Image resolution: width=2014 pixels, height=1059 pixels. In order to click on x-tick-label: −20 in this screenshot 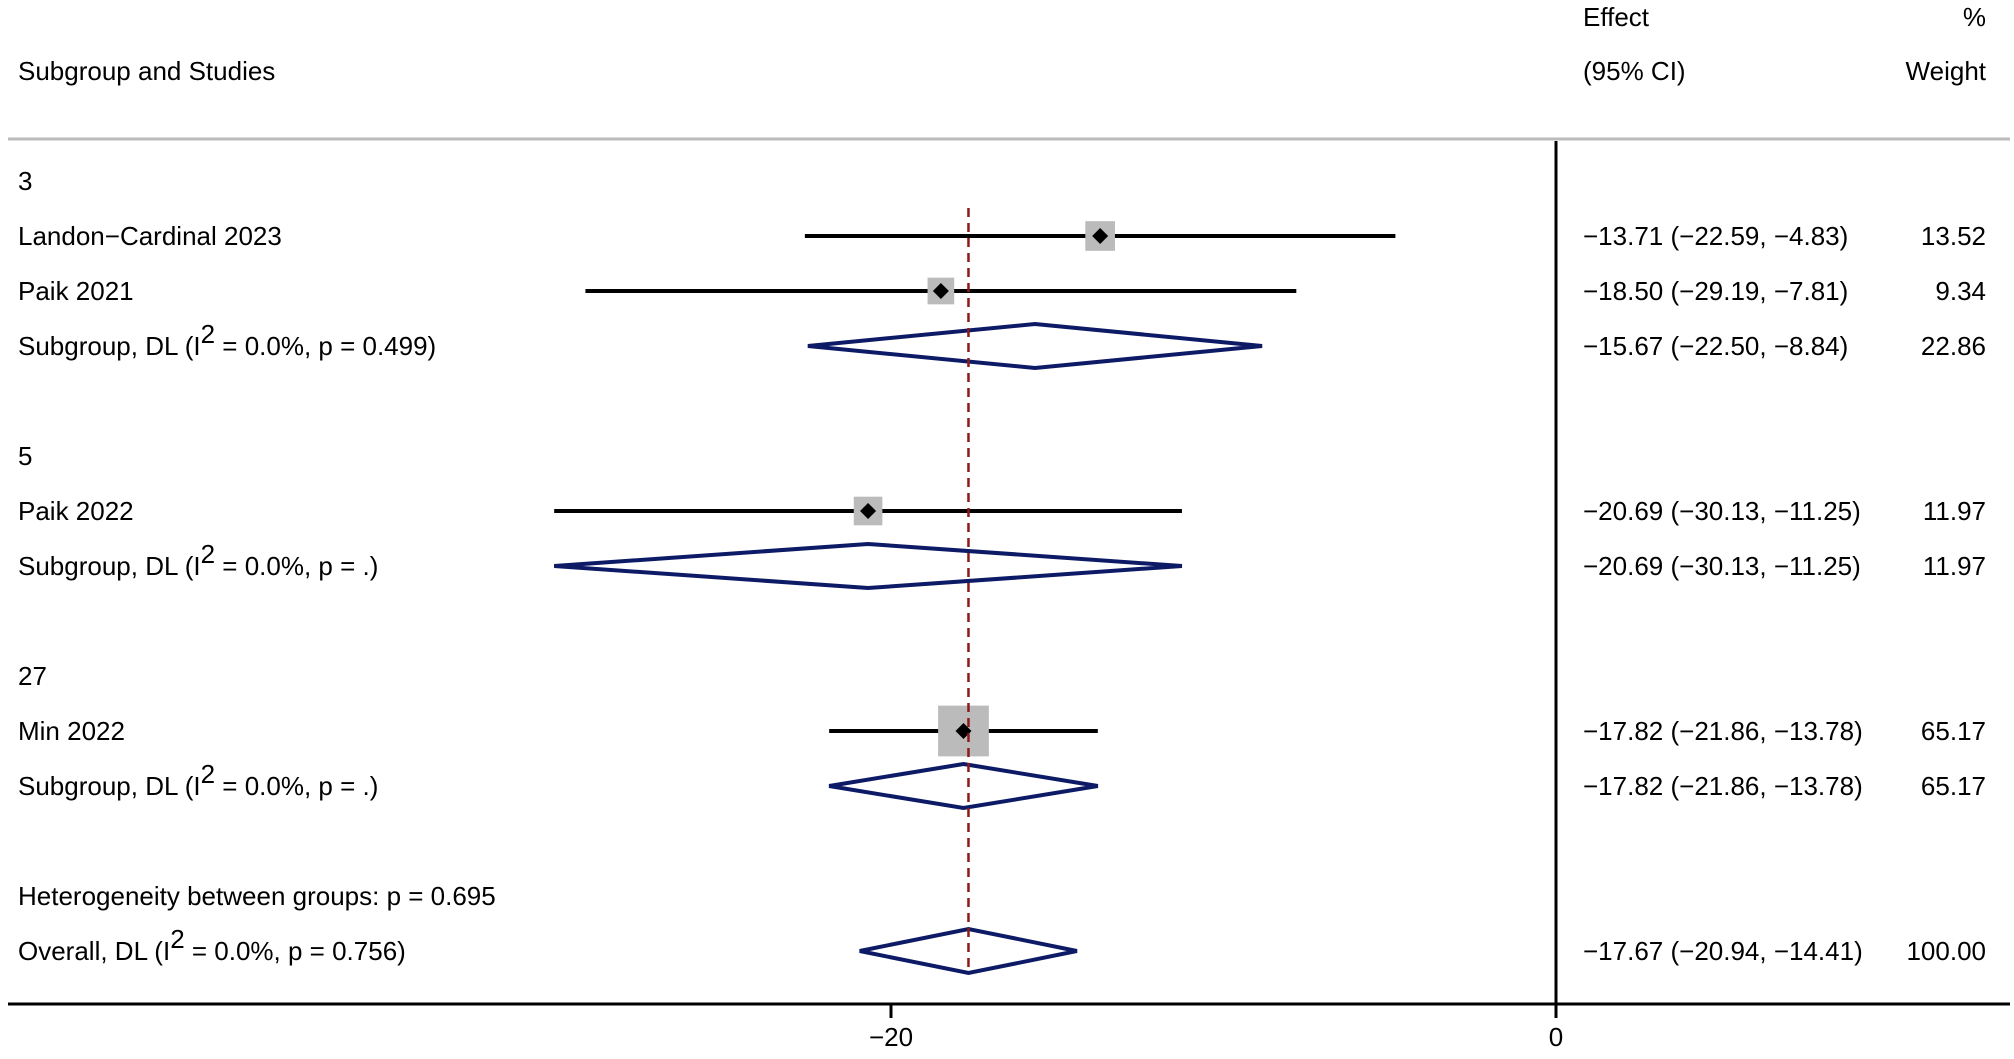, I will do `click(891, 1037)`.